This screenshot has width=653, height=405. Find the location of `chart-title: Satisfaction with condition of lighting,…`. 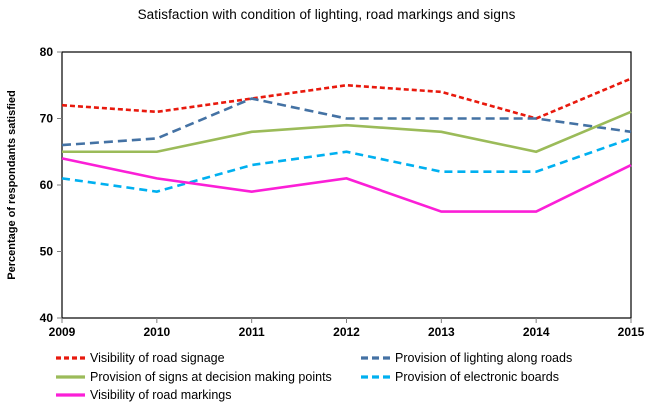

chart-title: Satisfaction with condition of lighting,… is located at coordinates (326, 14).